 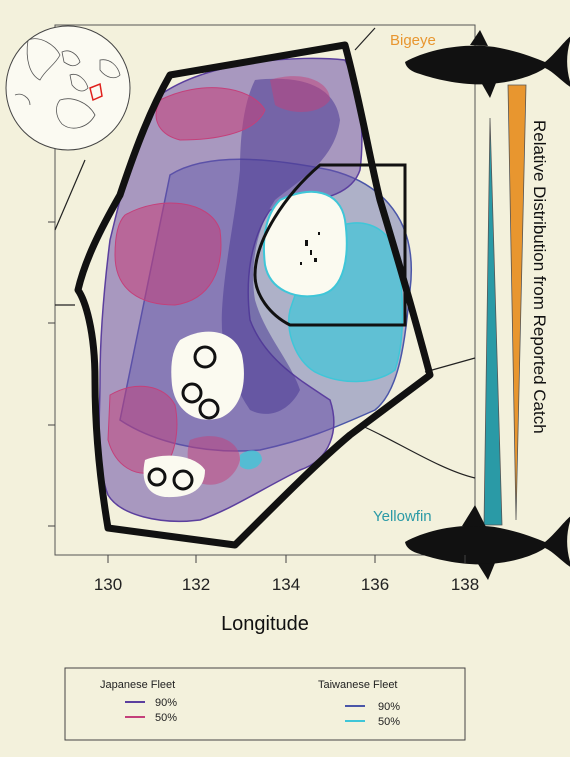 What do you see at coordinates (137, 685) in the screenshot?
I see `legend-title-japanese: Japanese Fleet` at bounding box center [137, 685].